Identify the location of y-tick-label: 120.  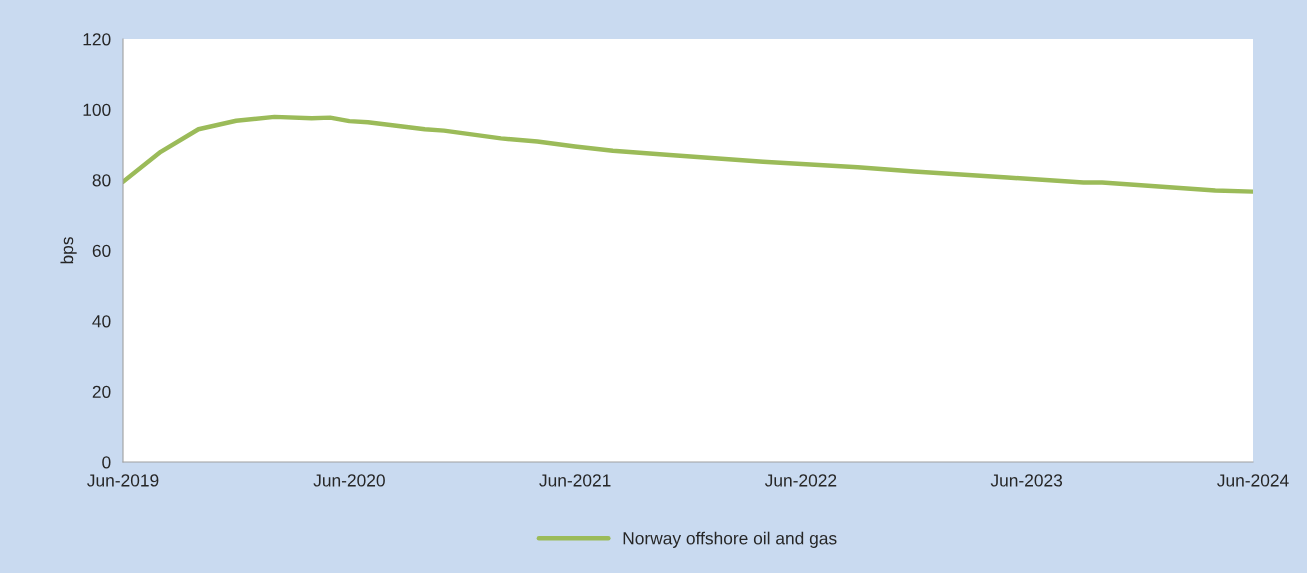
(97, 39).